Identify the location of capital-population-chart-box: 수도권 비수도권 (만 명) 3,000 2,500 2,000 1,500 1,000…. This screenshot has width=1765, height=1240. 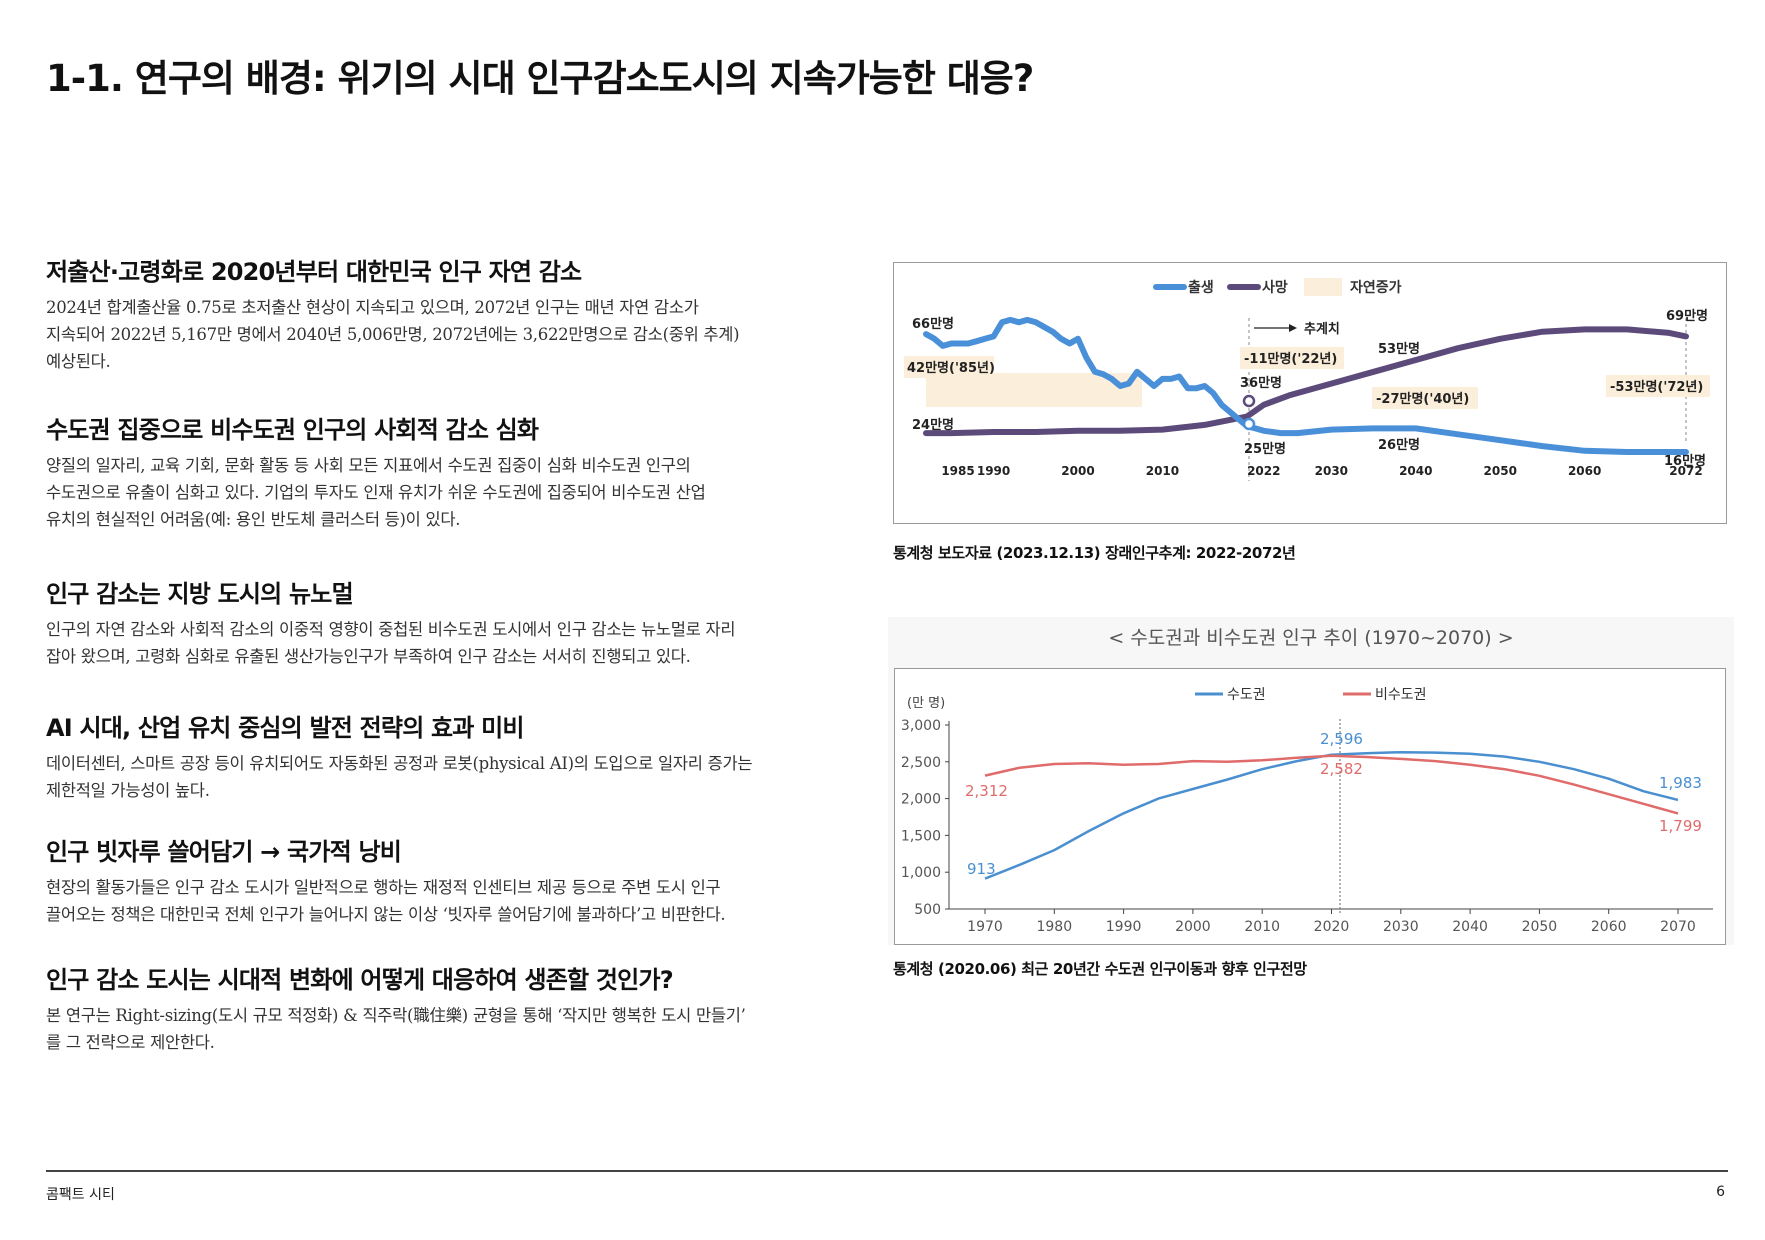
(1310, 806).